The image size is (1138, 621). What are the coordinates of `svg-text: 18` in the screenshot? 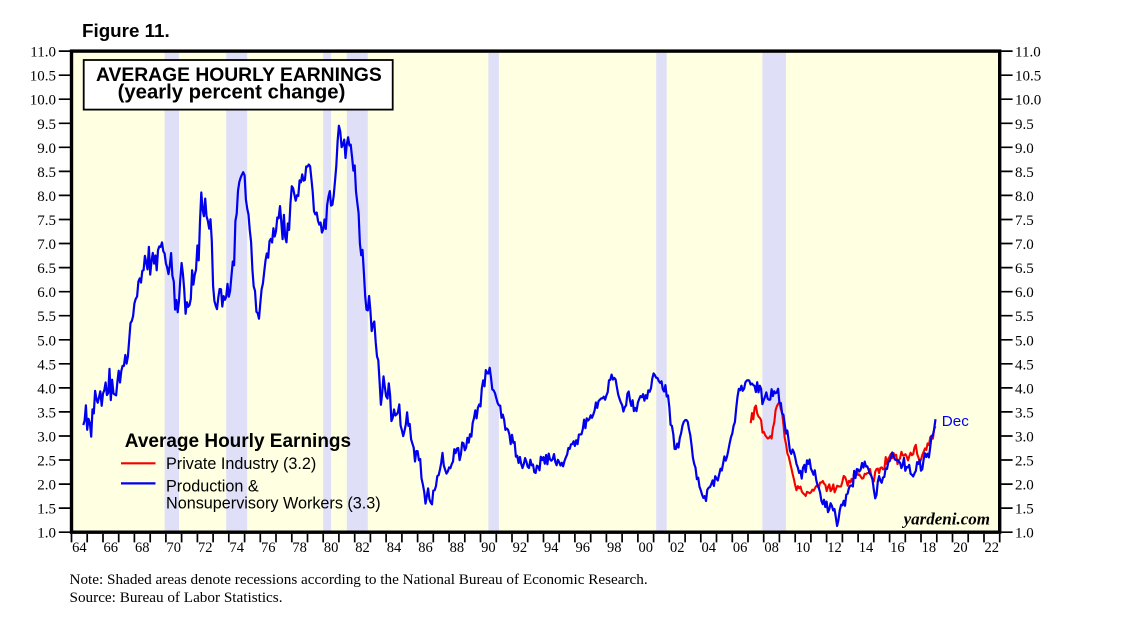 It's located at (929, 548).